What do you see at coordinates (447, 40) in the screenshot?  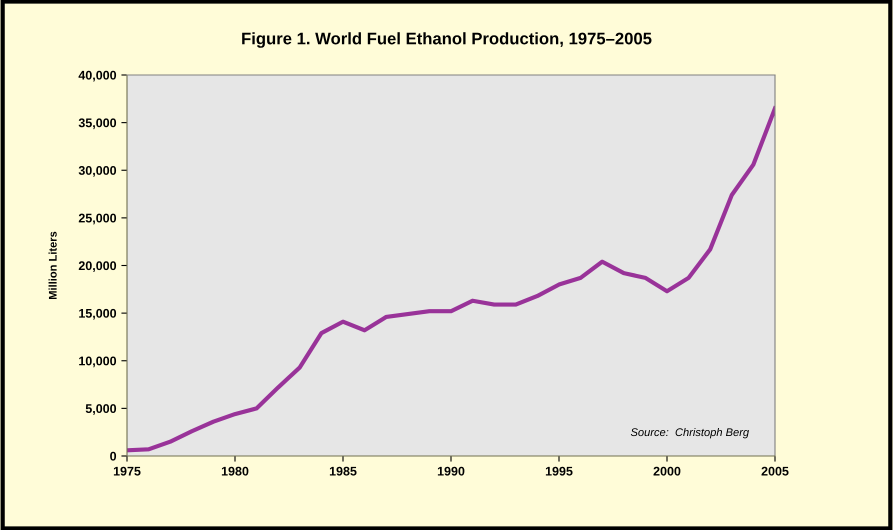 I see `chart-title: Figure 1. World Fuel Ethanol Production, 1975–2005` at bounding box center [447, 40].